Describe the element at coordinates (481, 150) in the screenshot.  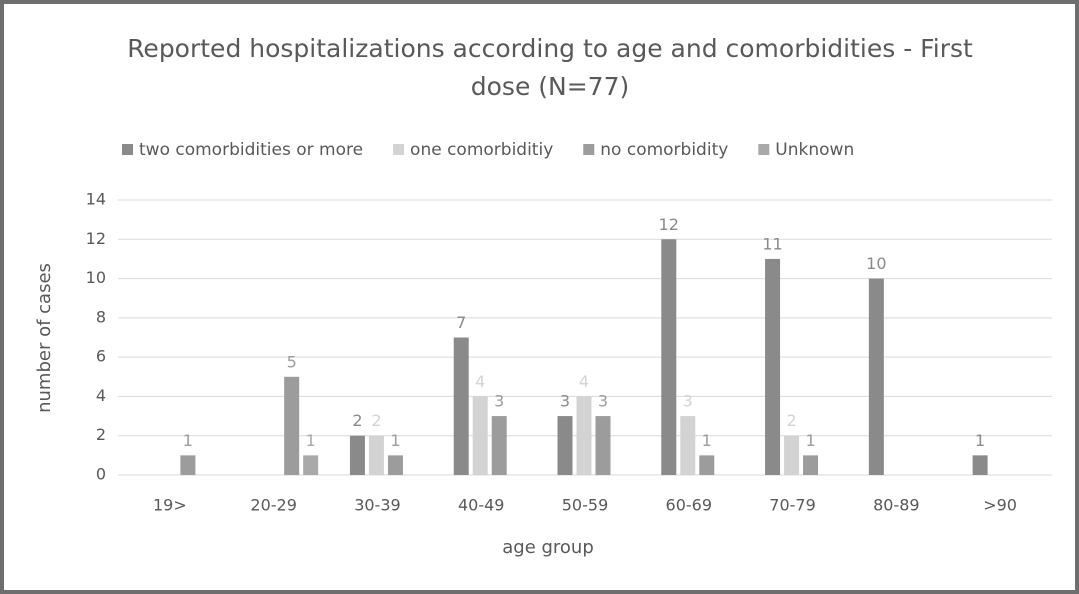
I see `legend-label: one comorbiditiy` at that location.